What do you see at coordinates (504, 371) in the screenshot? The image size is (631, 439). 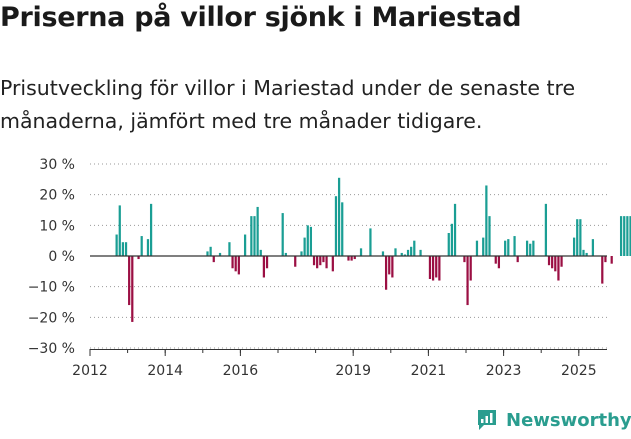 I see `x-tick-label: 2023` at bounding box center [504, 371].